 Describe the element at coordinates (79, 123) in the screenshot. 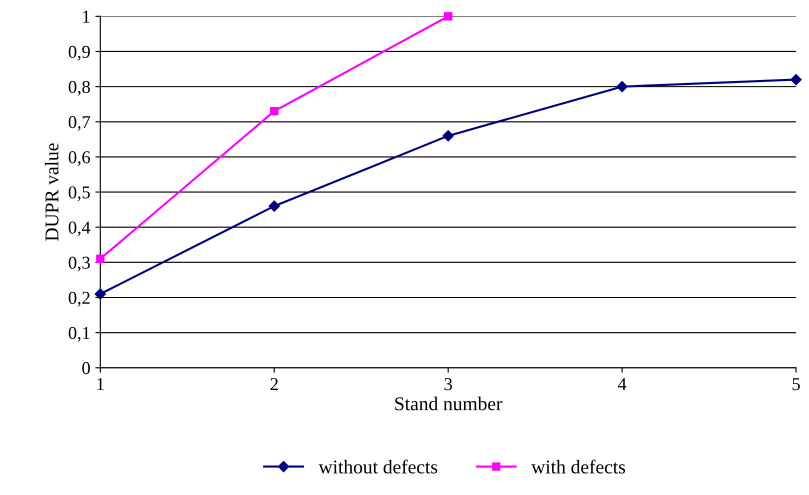

I see `y-tick-label: 0,7` at that location.